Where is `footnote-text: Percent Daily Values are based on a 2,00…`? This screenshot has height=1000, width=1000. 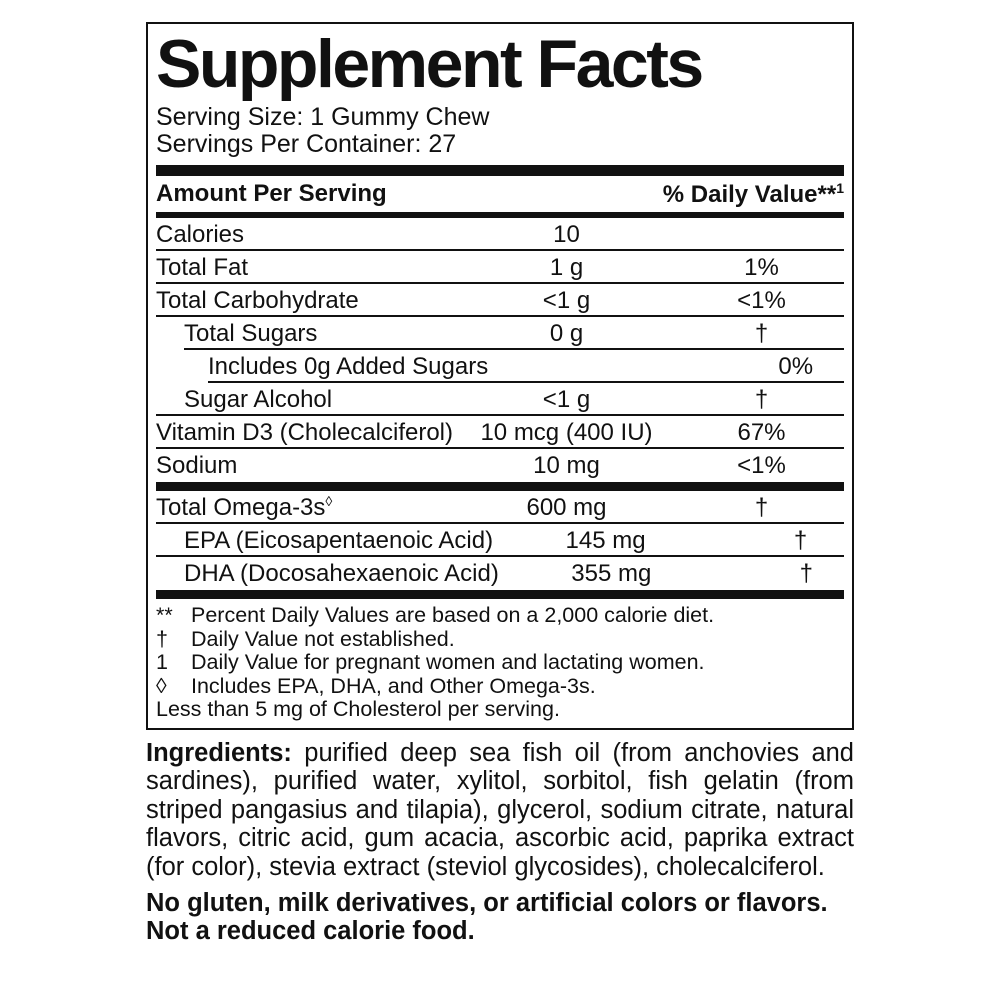 footnote-text: Percent Daily Values are based on a 2,00… is located at coordinates (453, 615).